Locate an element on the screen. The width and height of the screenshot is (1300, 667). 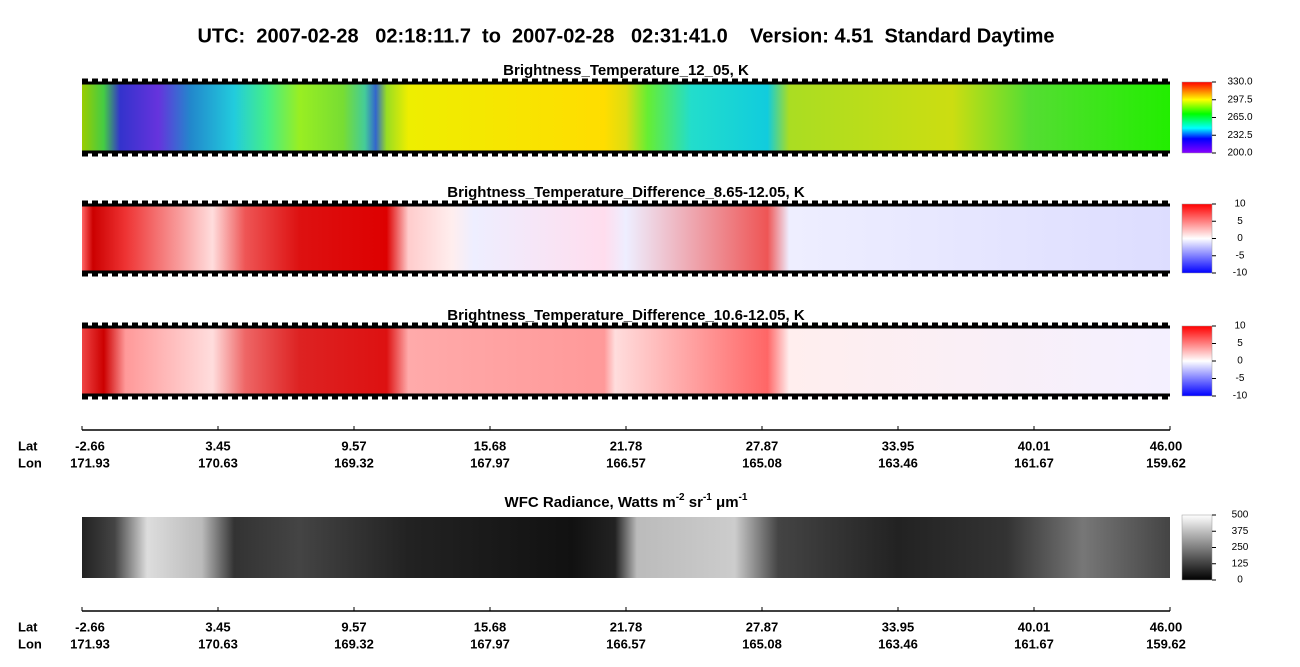
colorbar-tick-label: 125 is located at coordinates (1240, 563).